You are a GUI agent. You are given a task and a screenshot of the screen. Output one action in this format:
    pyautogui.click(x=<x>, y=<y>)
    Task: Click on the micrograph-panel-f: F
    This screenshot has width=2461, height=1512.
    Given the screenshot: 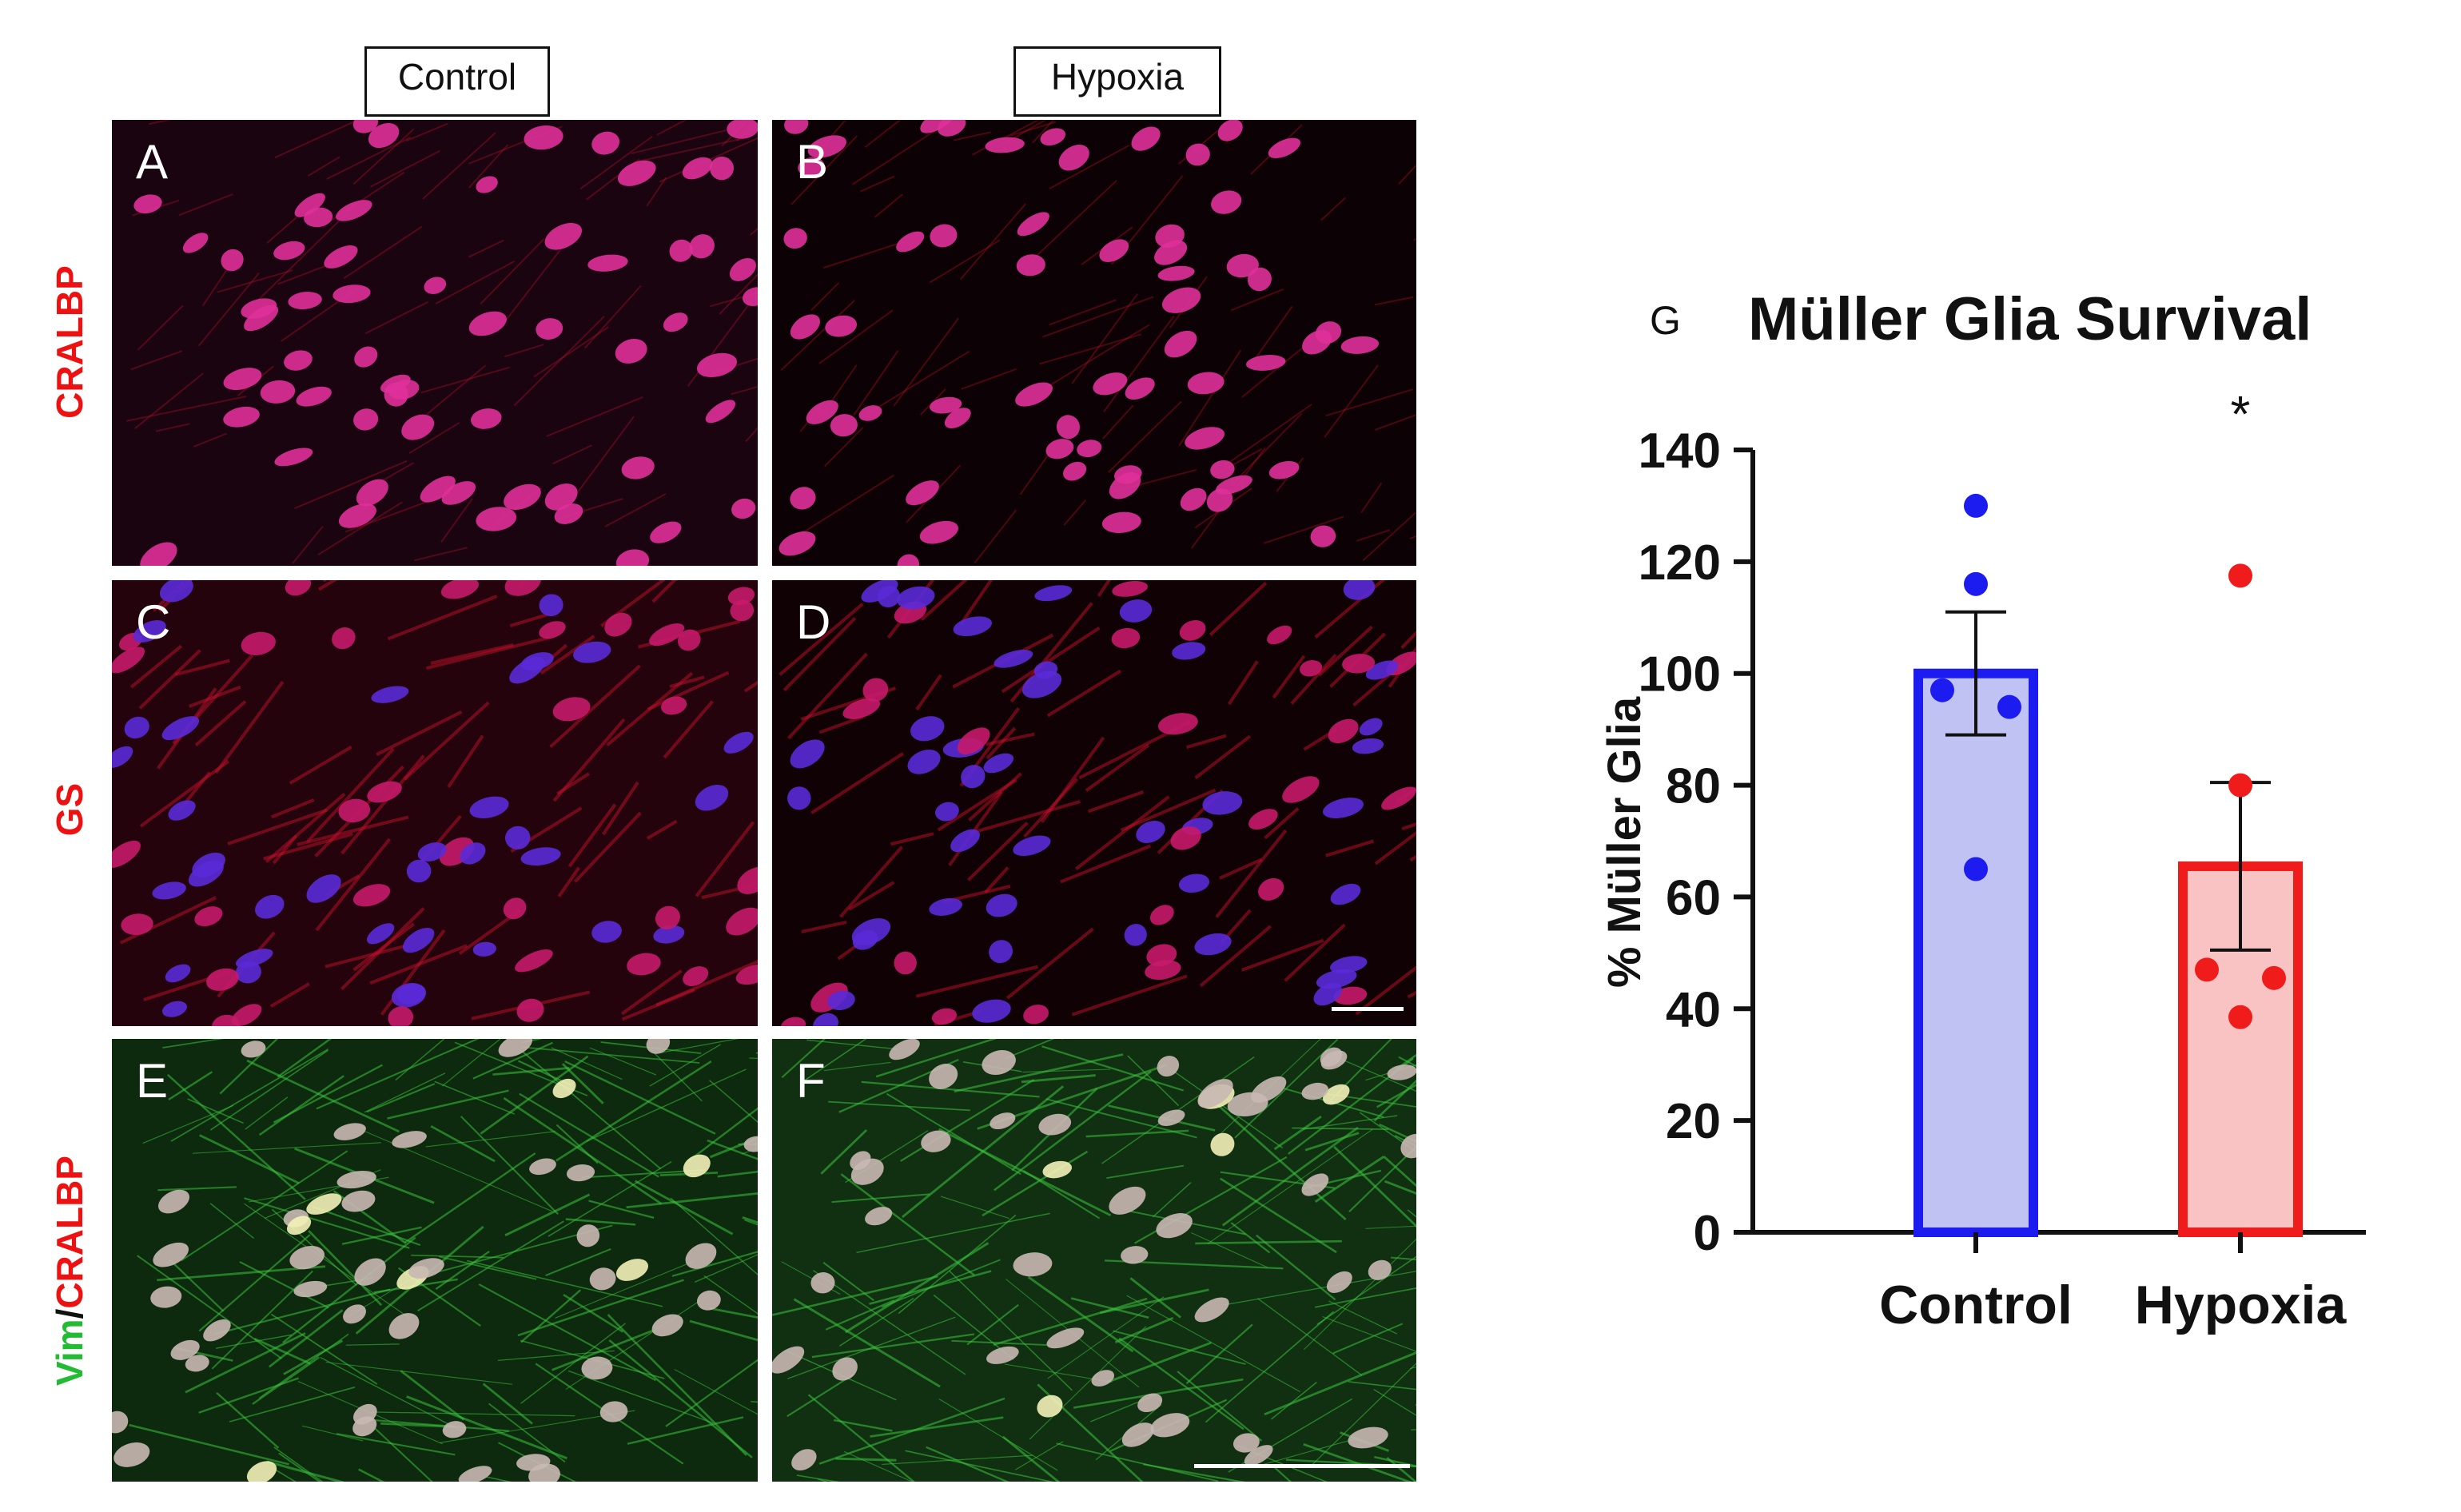 What is the action you would take?
    pyautogui.click(x=1094, y=1260)
    